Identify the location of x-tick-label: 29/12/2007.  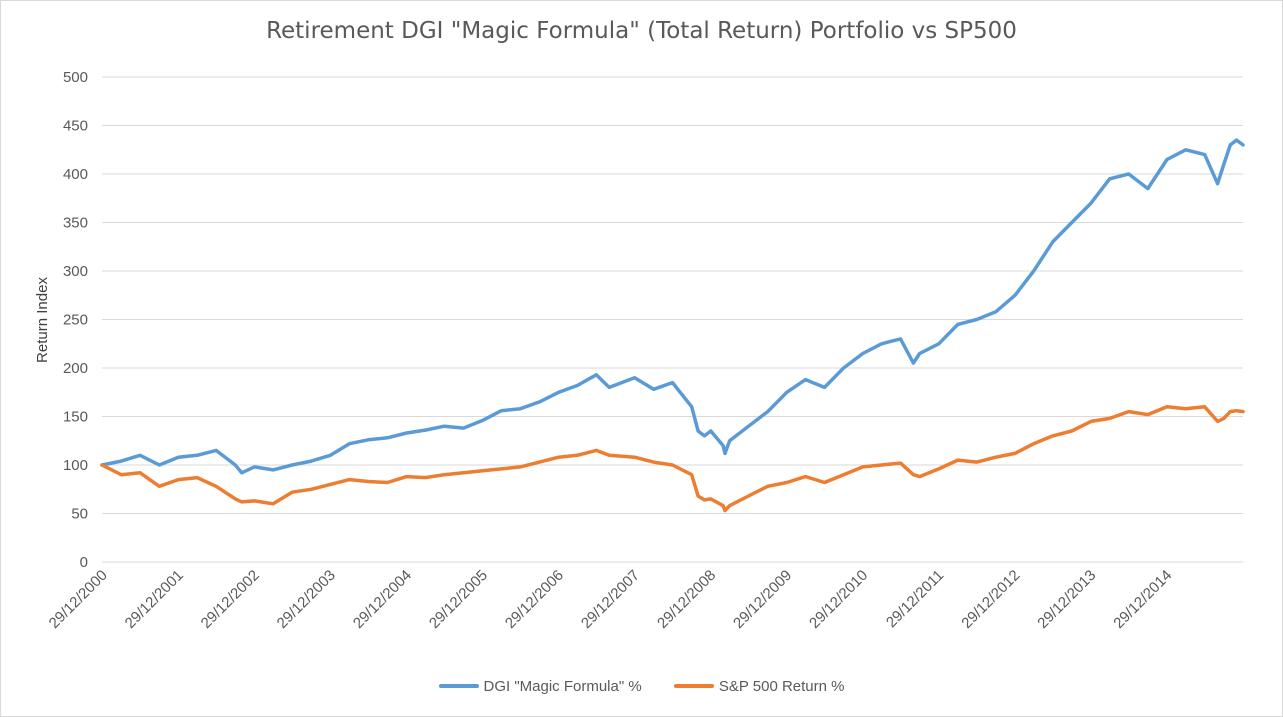
(610, 599).